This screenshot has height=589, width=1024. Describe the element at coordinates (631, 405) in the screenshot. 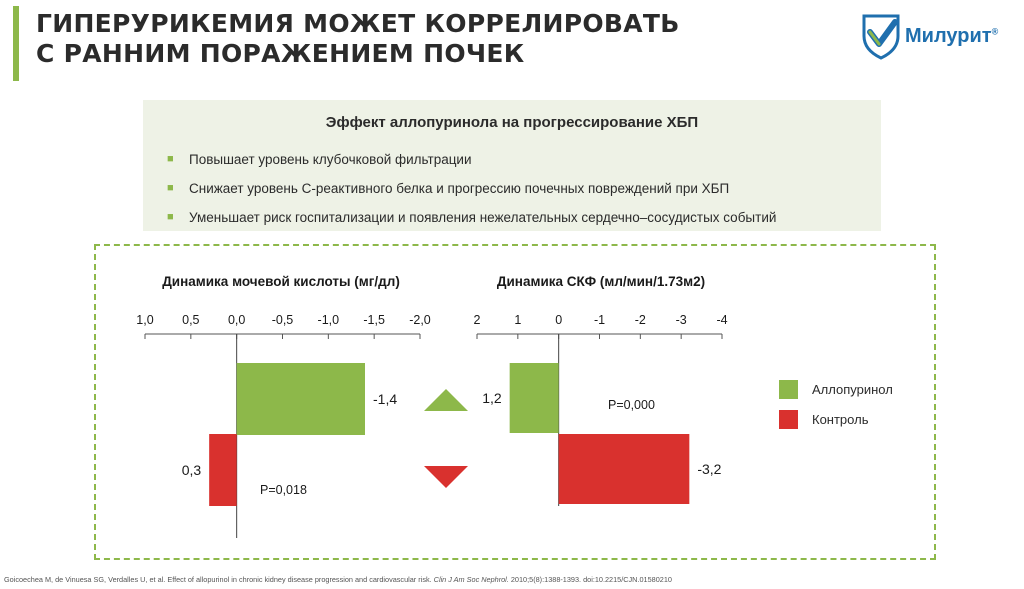

I see `gfr-p-value: P=0,000` at that location.